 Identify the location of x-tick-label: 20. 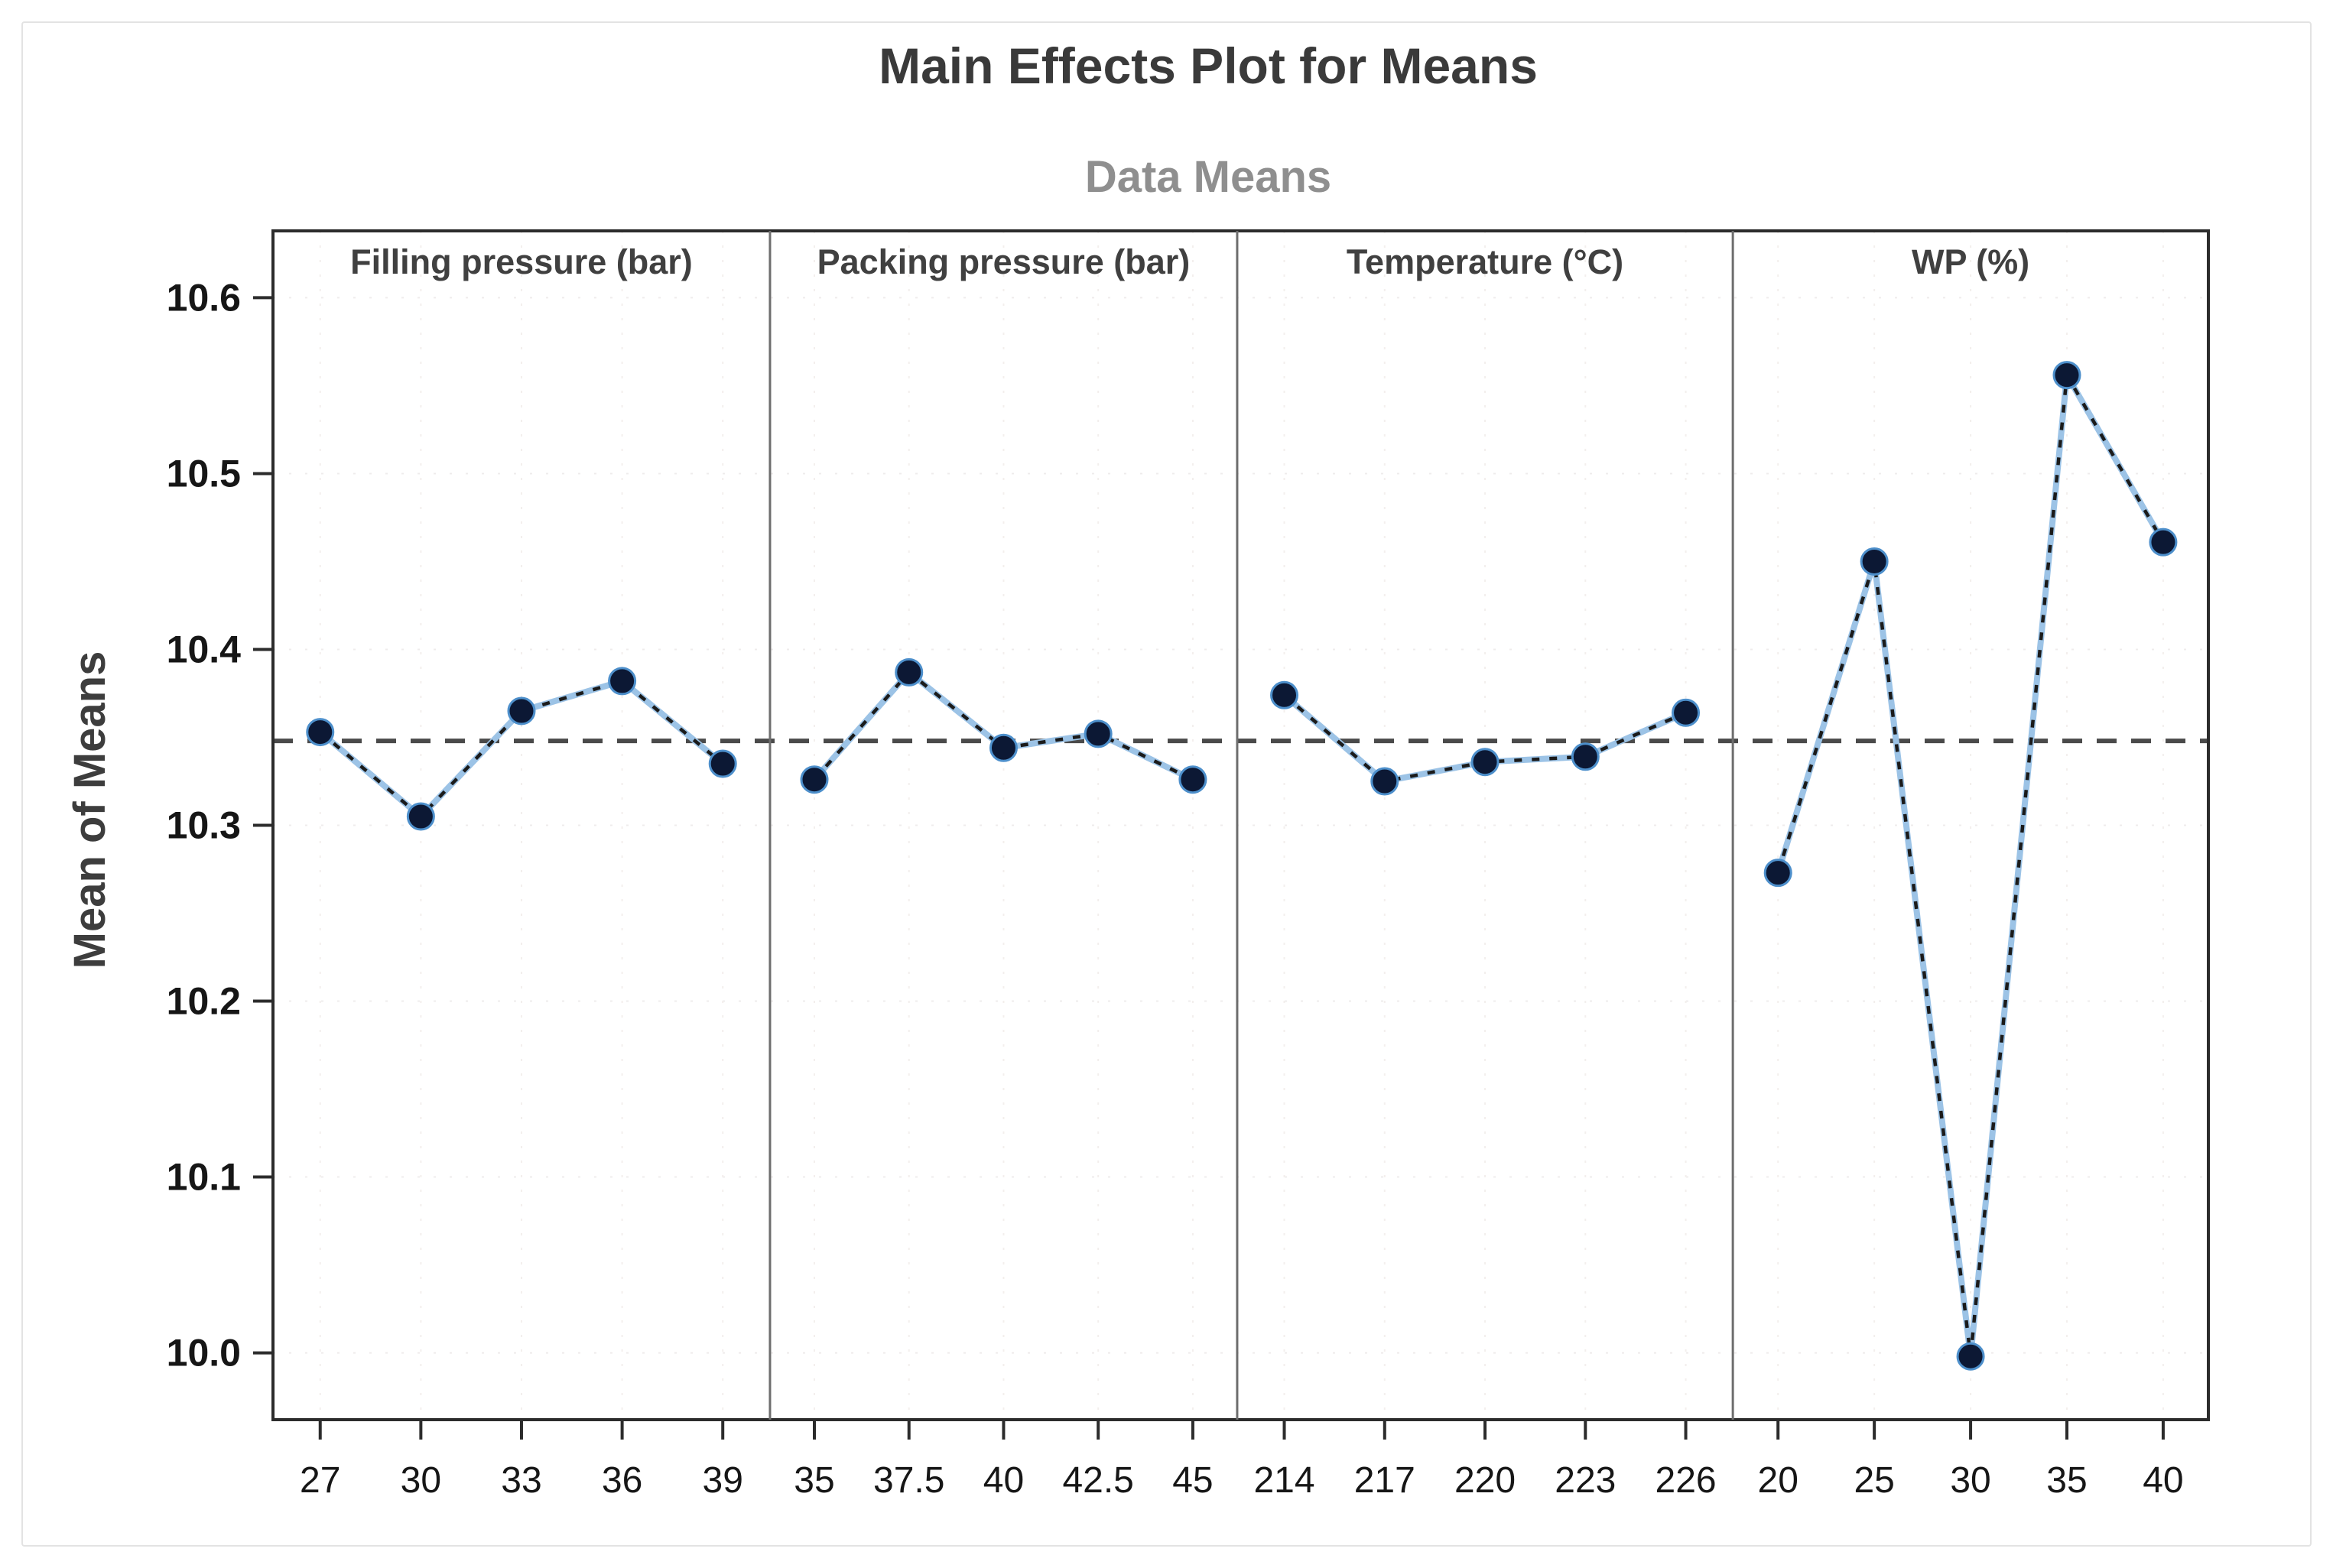
(1778, 1480).